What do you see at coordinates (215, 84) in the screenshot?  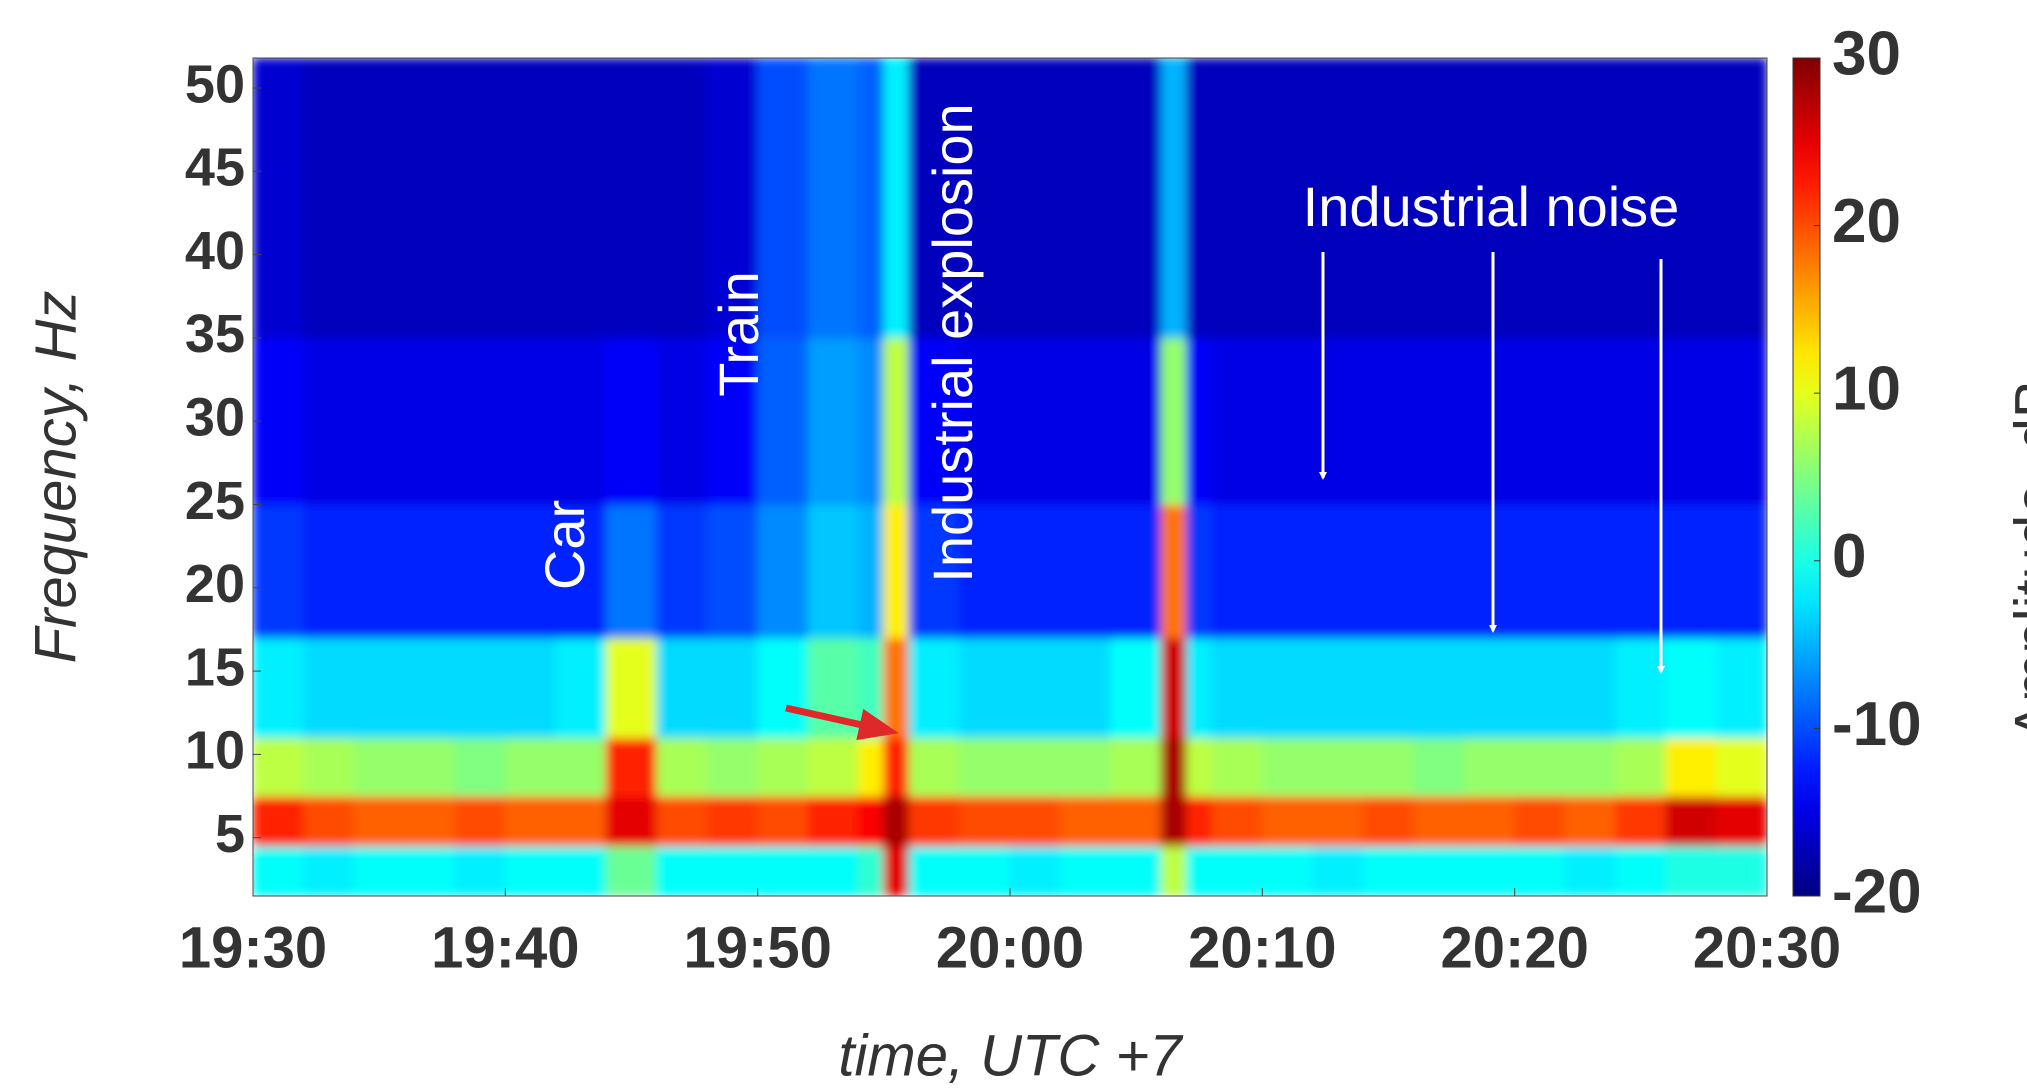 I see `y-tick-label: 50` at bounding box center [215, 84].